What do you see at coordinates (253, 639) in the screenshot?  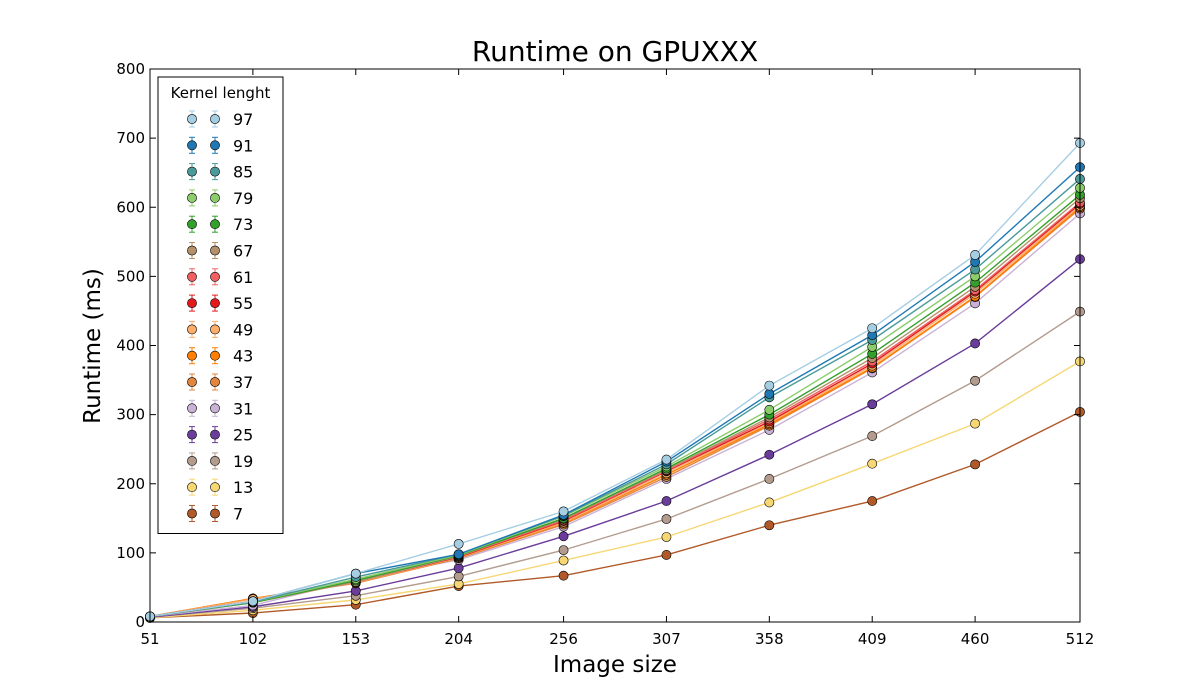 I see `x-tick-label: 102` at bounding box center [253, 639].